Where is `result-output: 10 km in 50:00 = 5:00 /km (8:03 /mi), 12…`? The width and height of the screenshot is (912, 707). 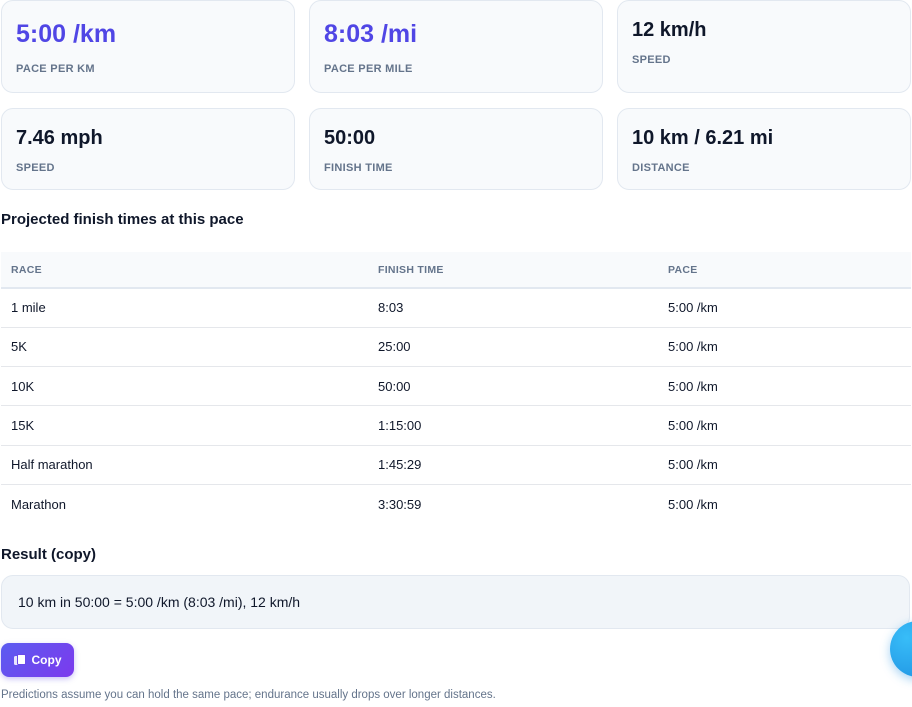 result-output: 10 km in 50:00 = 5:00 /km (8:03 /mi), 12… is located at coordinates (455, 602).